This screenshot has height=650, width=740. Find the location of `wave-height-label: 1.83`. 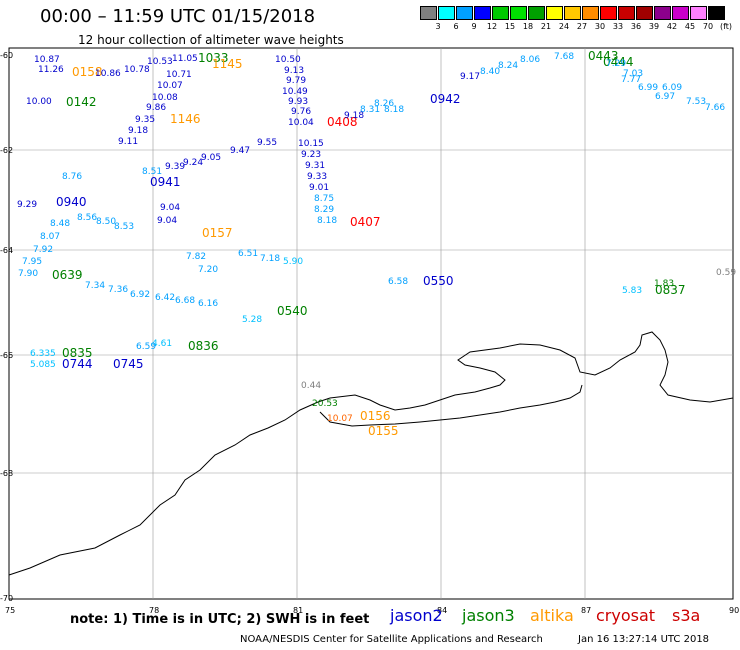

wave-height-label: 1.83 is located at coordinates (664, 284).